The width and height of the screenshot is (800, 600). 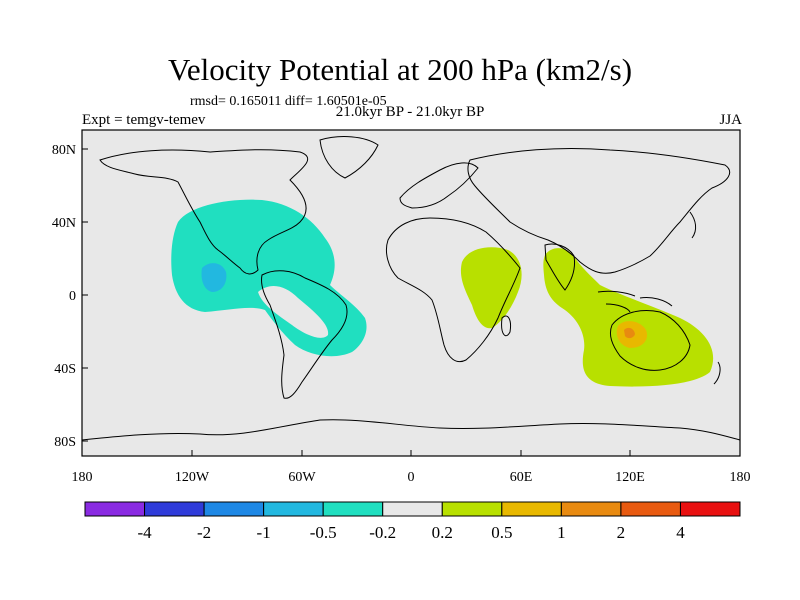 I want to click on x-tick-labels: 180 120W 60W 0 60E 120E 180, so click(x=411, y=477).